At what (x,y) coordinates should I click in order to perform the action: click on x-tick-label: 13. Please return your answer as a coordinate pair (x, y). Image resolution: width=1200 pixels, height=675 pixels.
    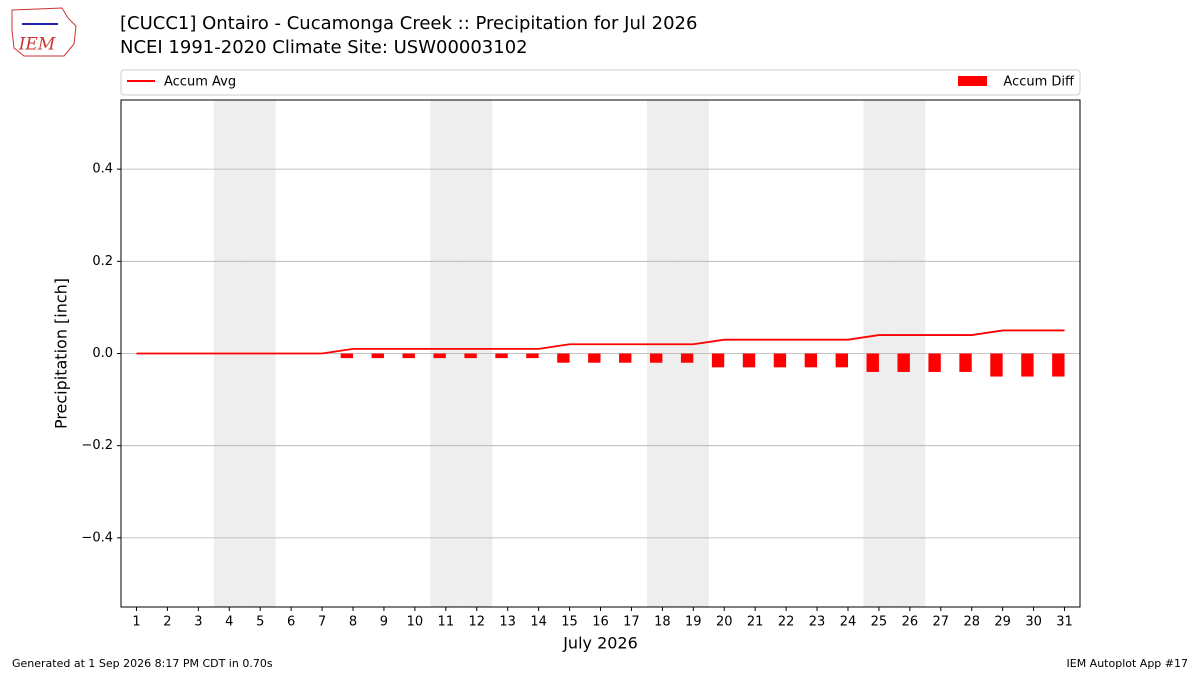
    Looking at the image, I should click on (507, 622).